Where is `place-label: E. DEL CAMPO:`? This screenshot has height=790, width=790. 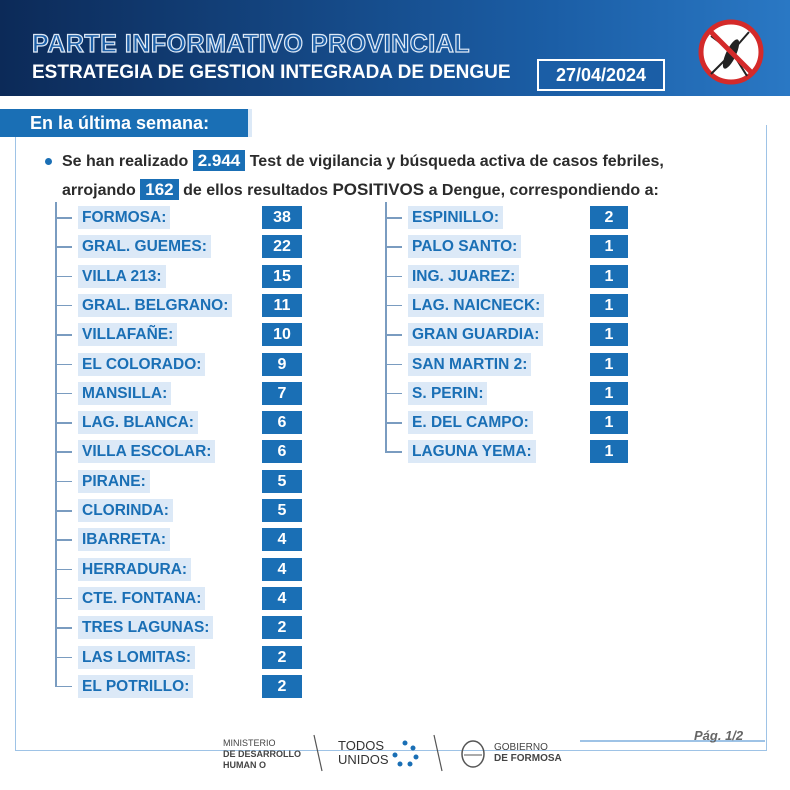
place-label: E. DEL CAMPO: is located at coordinates (470, 423).